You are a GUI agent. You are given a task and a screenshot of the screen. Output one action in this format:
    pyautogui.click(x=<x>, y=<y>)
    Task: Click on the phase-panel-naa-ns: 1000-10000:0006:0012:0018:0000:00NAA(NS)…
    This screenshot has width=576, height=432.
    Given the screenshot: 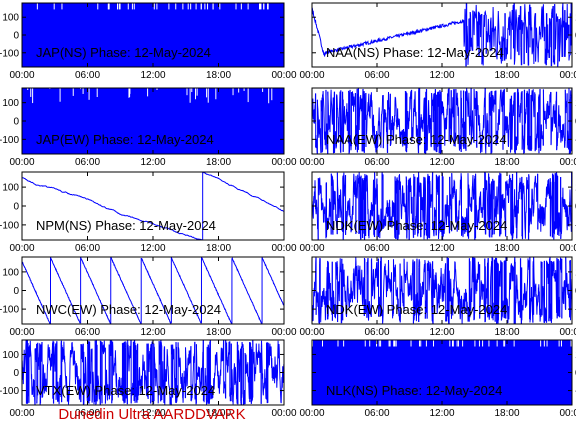 What is the action you would take?
    pyautogui.click(x=437, y=41)
    